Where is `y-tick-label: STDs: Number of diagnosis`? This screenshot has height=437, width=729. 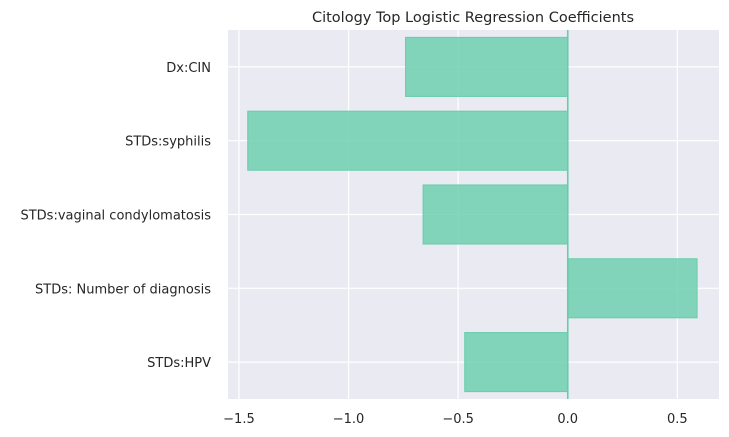 y-tick-label: STDs: Number of diagnosis is located at coordinates (123, 289).